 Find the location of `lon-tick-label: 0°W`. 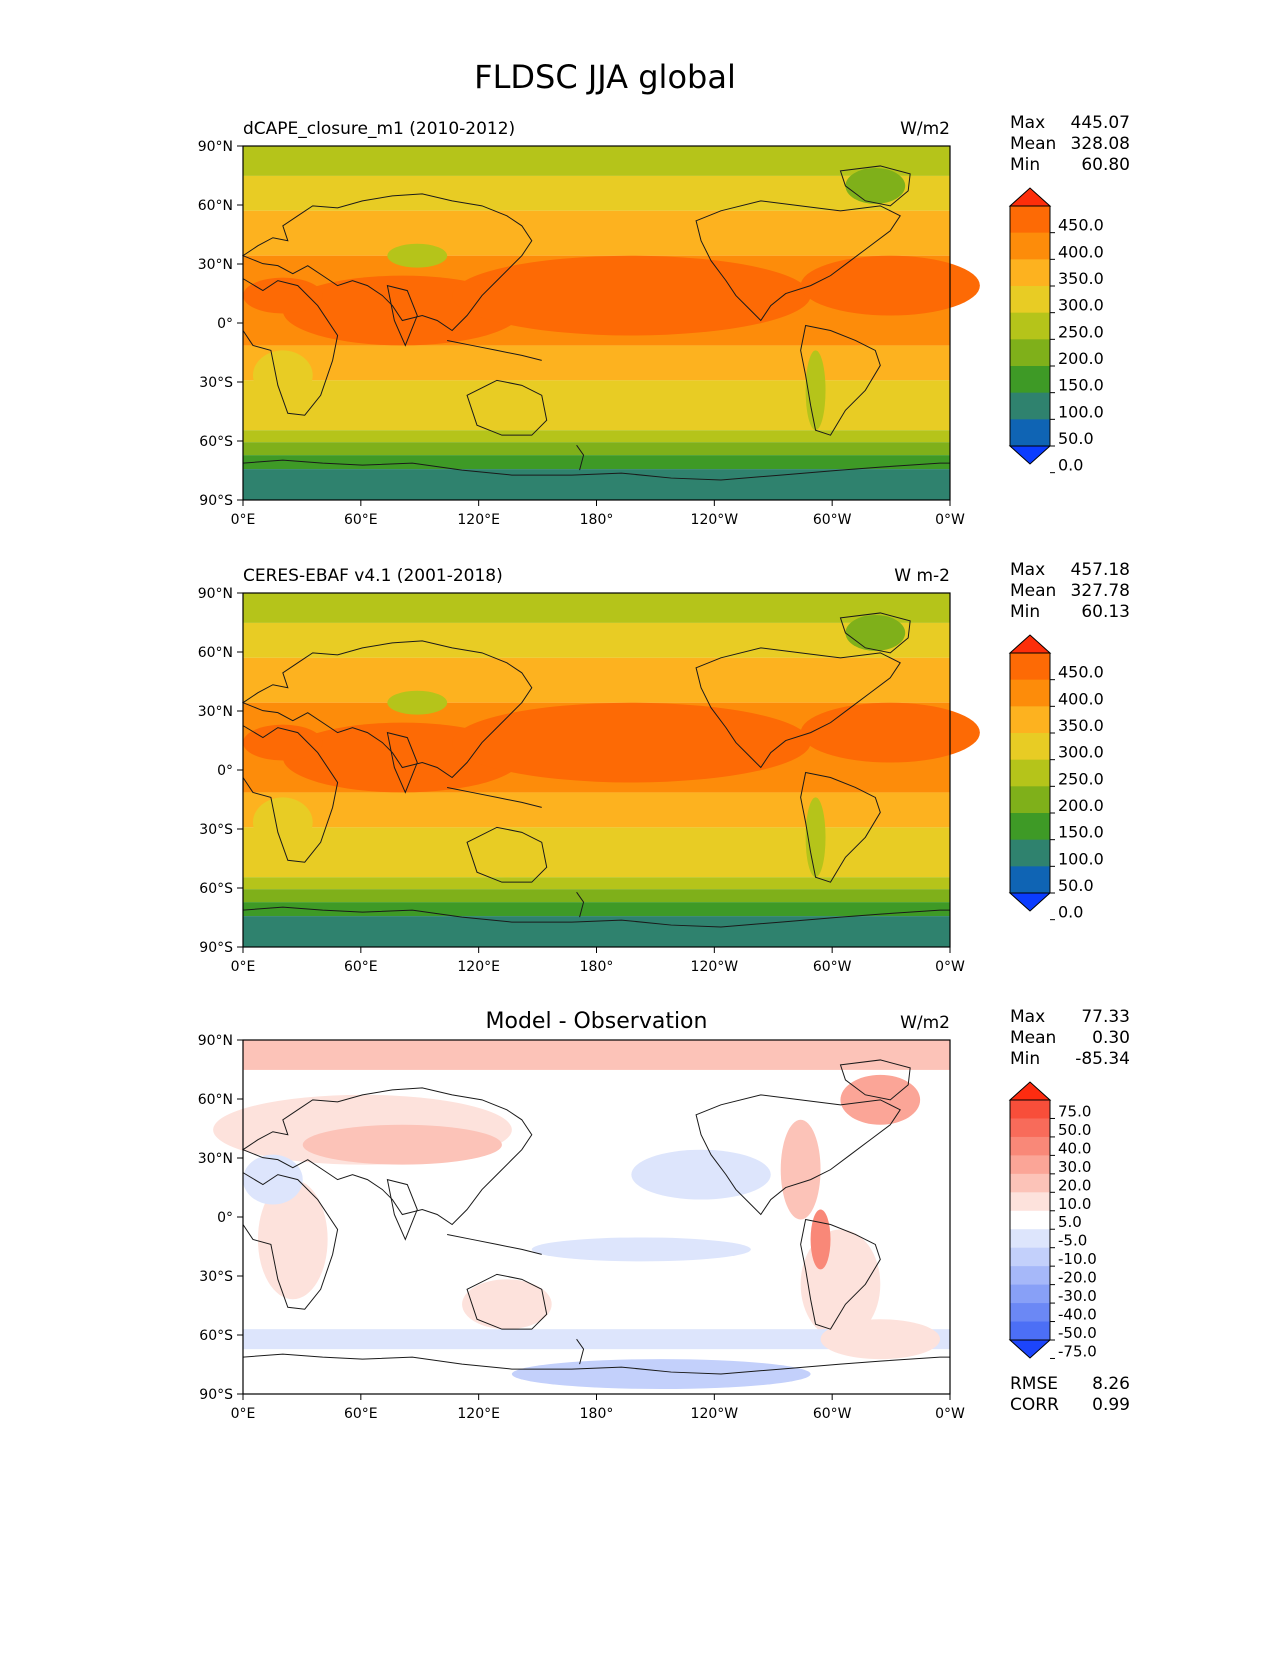

lon-tick-label: 0°W is located at coordinates (950, 1414).